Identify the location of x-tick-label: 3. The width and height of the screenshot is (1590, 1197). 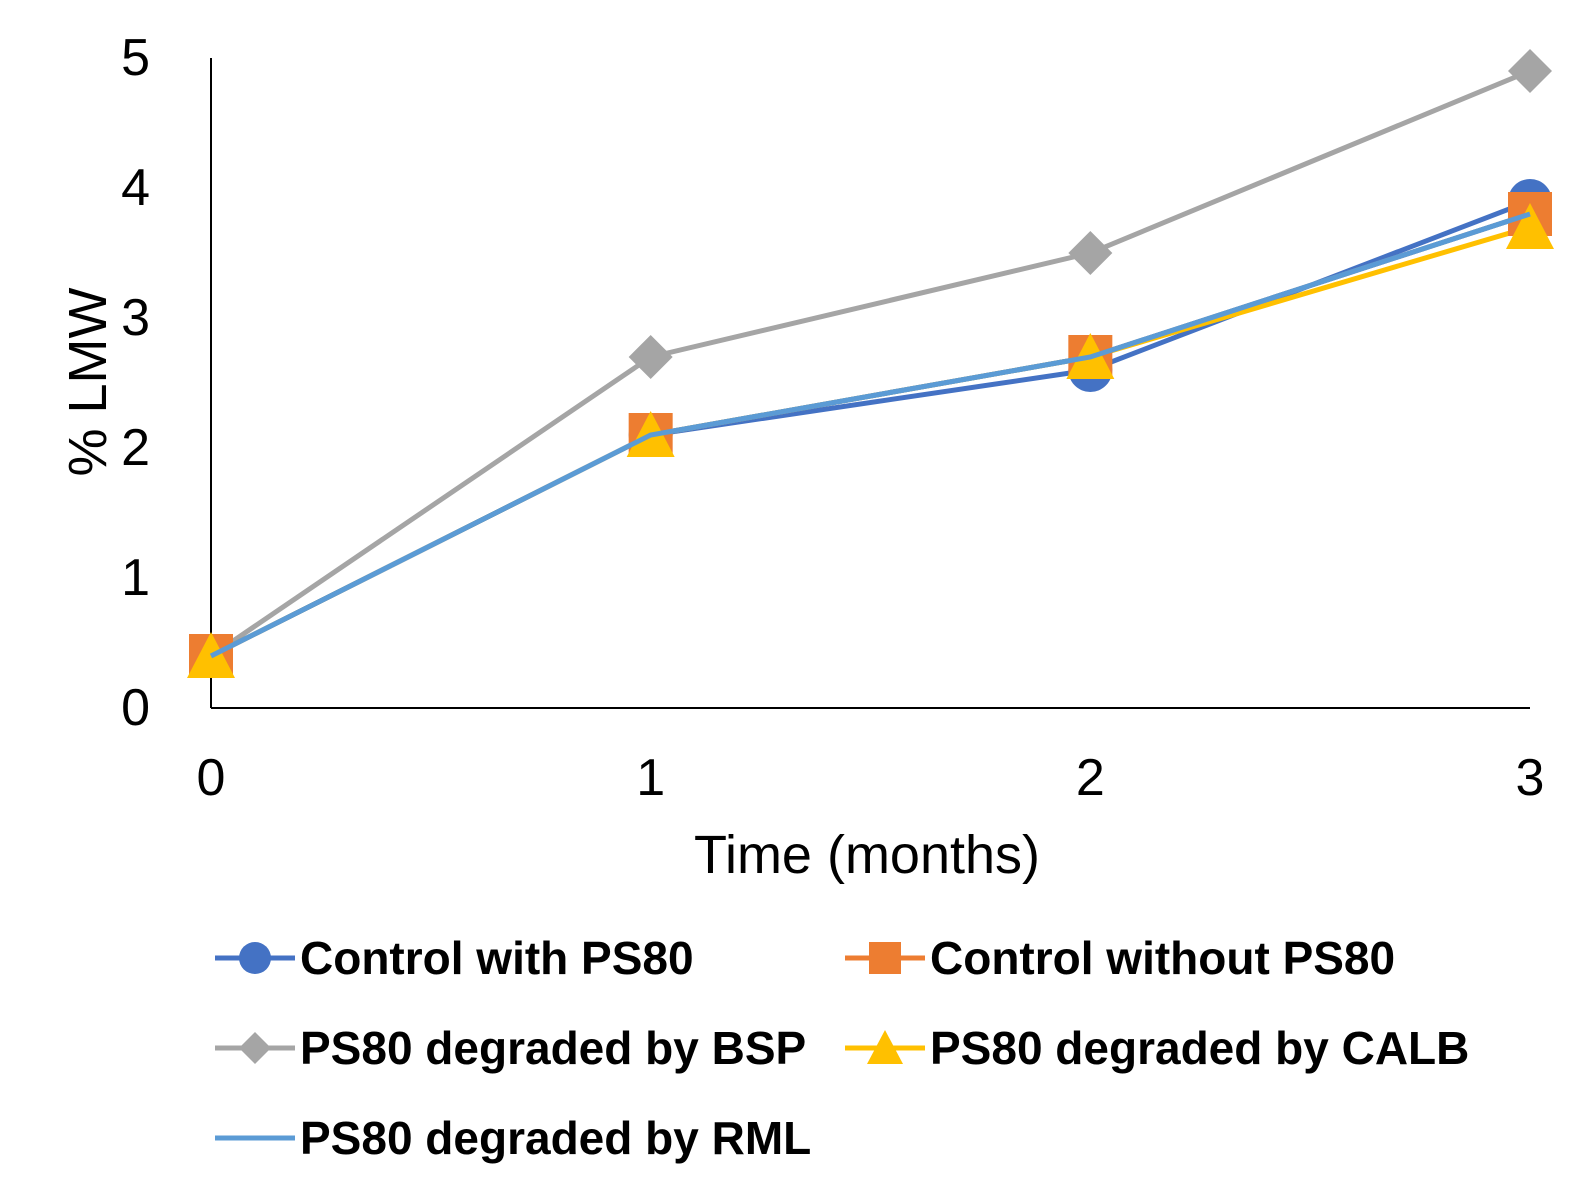
(1530, 778).